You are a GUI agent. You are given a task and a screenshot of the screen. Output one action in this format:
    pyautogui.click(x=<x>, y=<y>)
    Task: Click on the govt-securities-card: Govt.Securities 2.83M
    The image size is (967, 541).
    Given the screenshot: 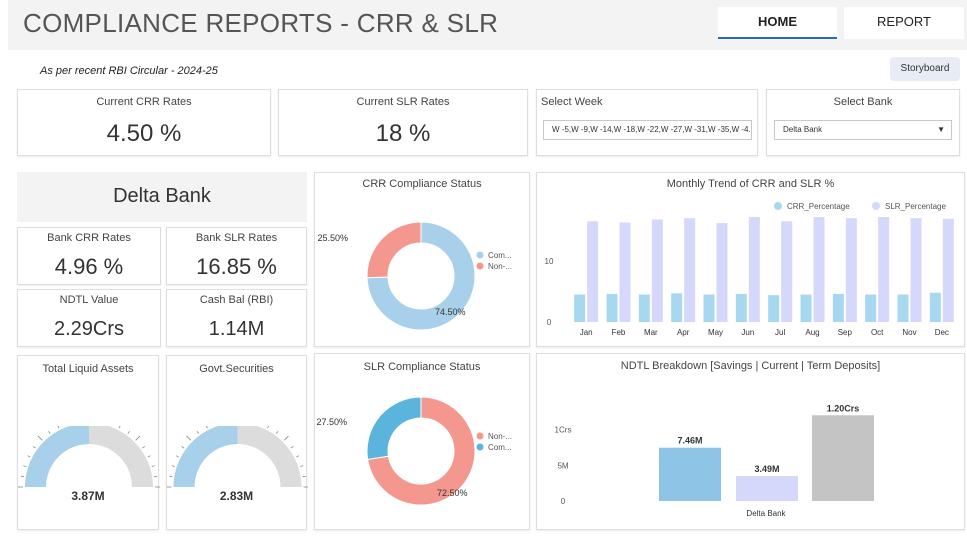 What is the action you would take?
    pyautogui.click(x=237, y=442)
    